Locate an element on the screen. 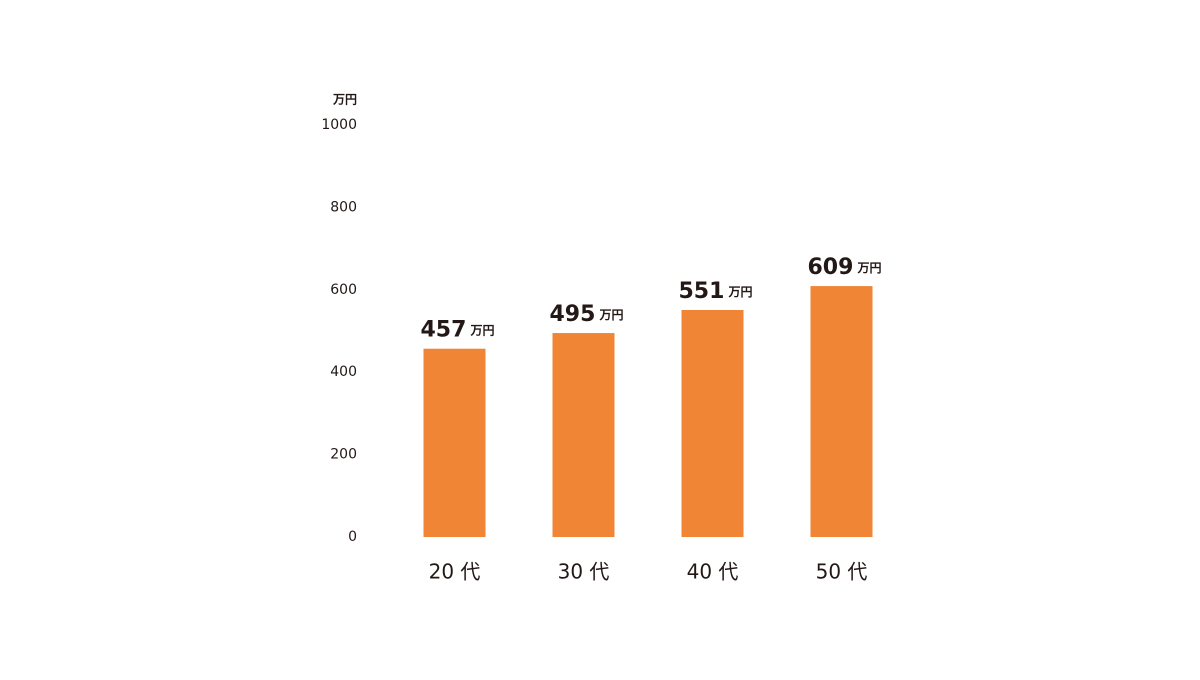 Image resolution: width=1200 pixels, height=680 pixels. value-number: 551 is located at coordinates (702, 291).